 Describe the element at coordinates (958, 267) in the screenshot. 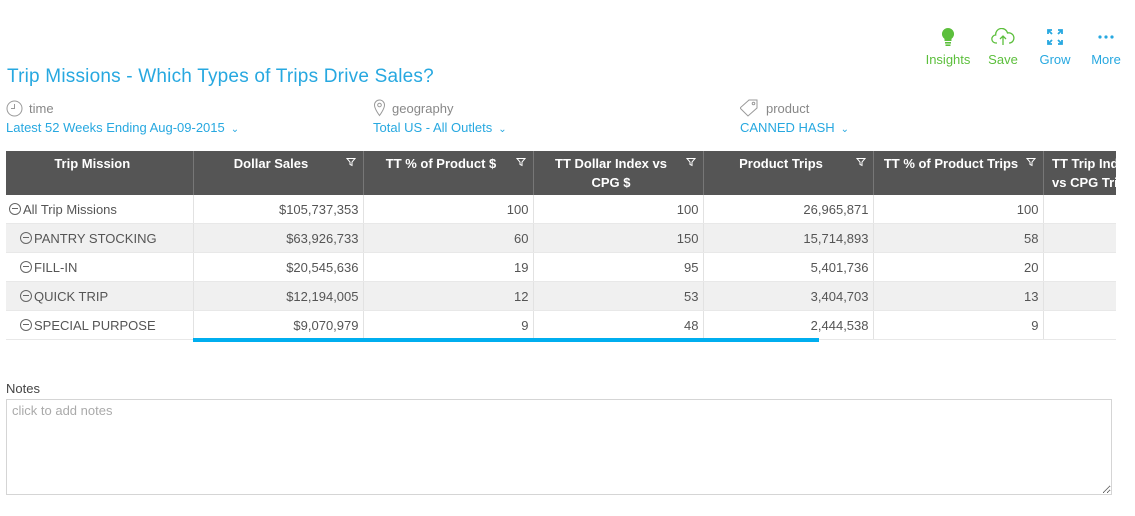

I see `table-cell: 20` at that location.